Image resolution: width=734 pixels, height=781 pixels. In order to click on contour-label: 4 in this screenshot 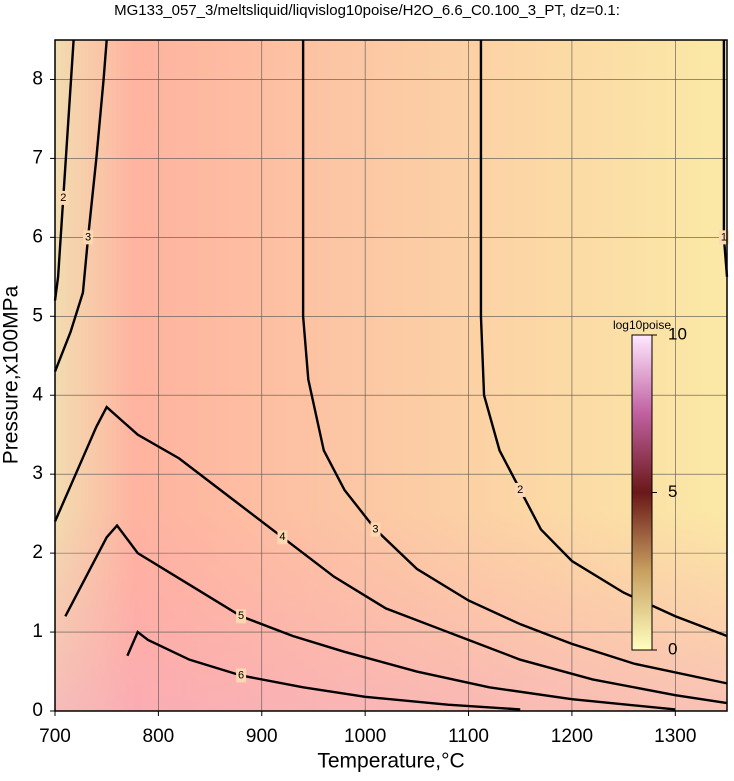, I will do `click(282, 537)`.